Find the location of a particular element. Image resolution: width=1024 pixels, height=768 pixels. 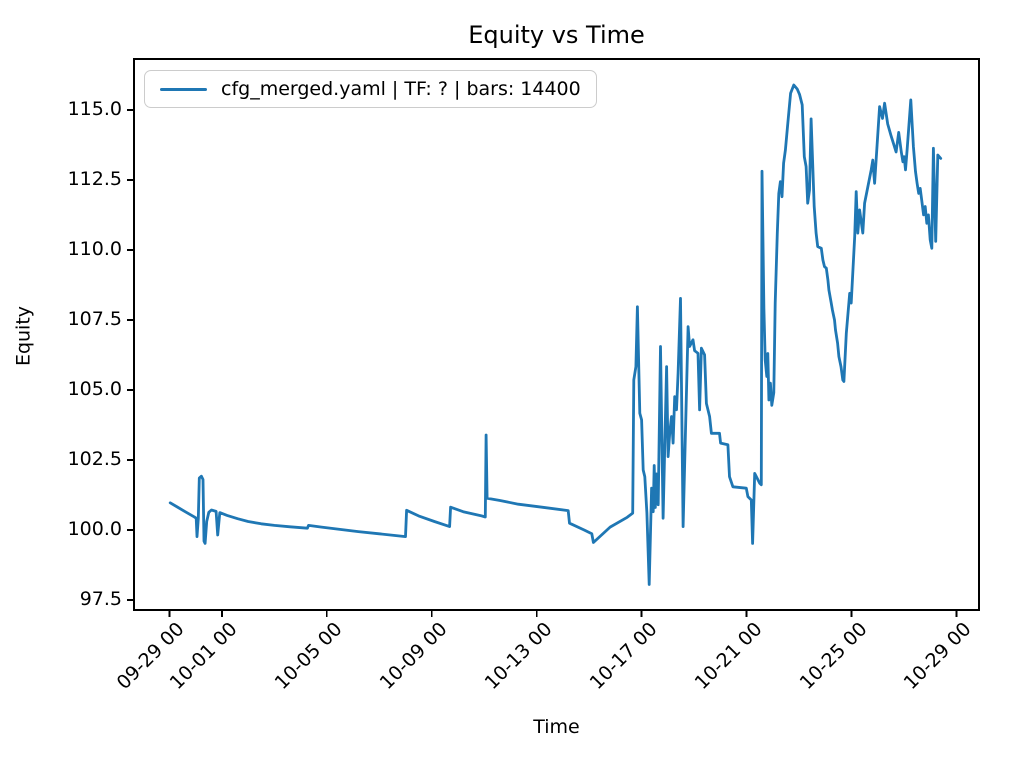

chart-title: Equity vs Time is located at coordinates (556, 35).